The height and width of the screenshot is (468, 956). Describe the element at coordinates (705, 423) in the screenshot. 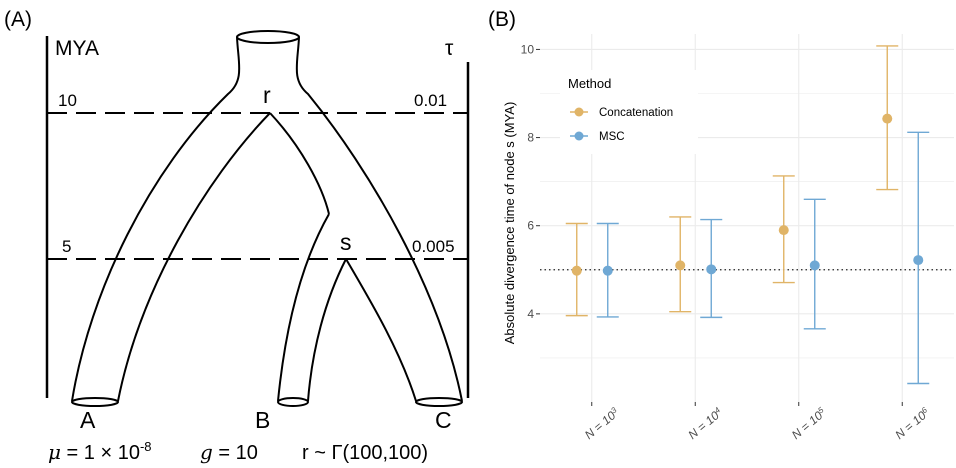

I see `x-tick-label: N = 104` at that location.